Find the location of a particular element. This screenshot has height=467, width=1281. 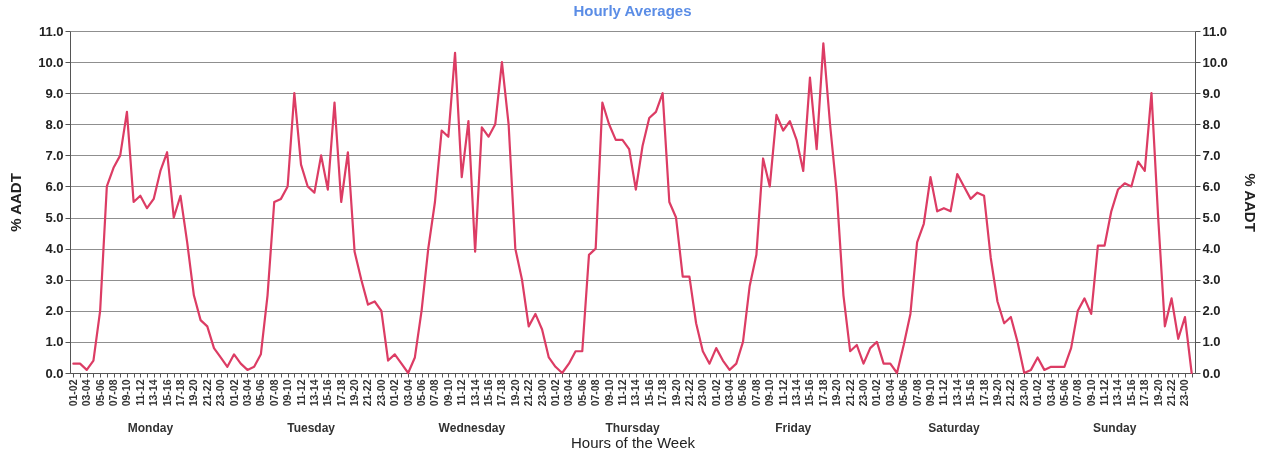

y2-axis-title: % AADT is located at coordinates (1250, 202).